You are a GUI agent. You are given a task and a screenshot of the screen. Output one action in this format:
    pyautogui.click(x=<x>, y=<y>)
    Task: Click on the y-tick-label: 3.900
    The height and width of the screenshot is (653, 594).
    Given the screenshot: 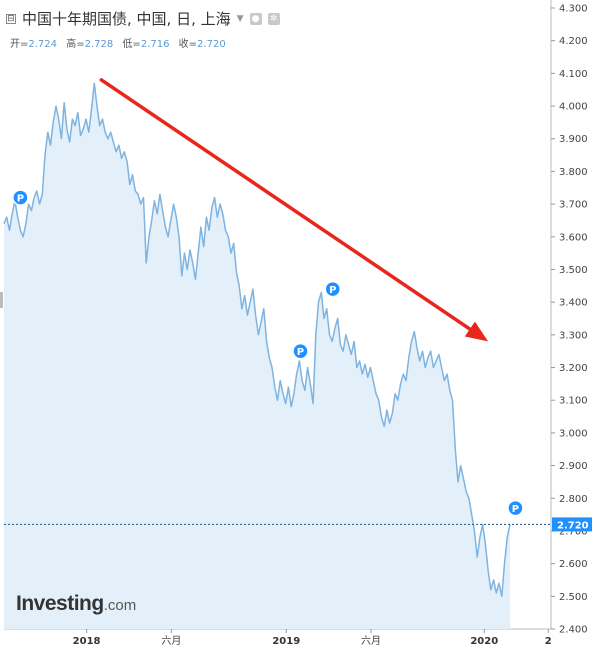 What is the action you would take?
    pyautogui.click(x=573, y=139)
    